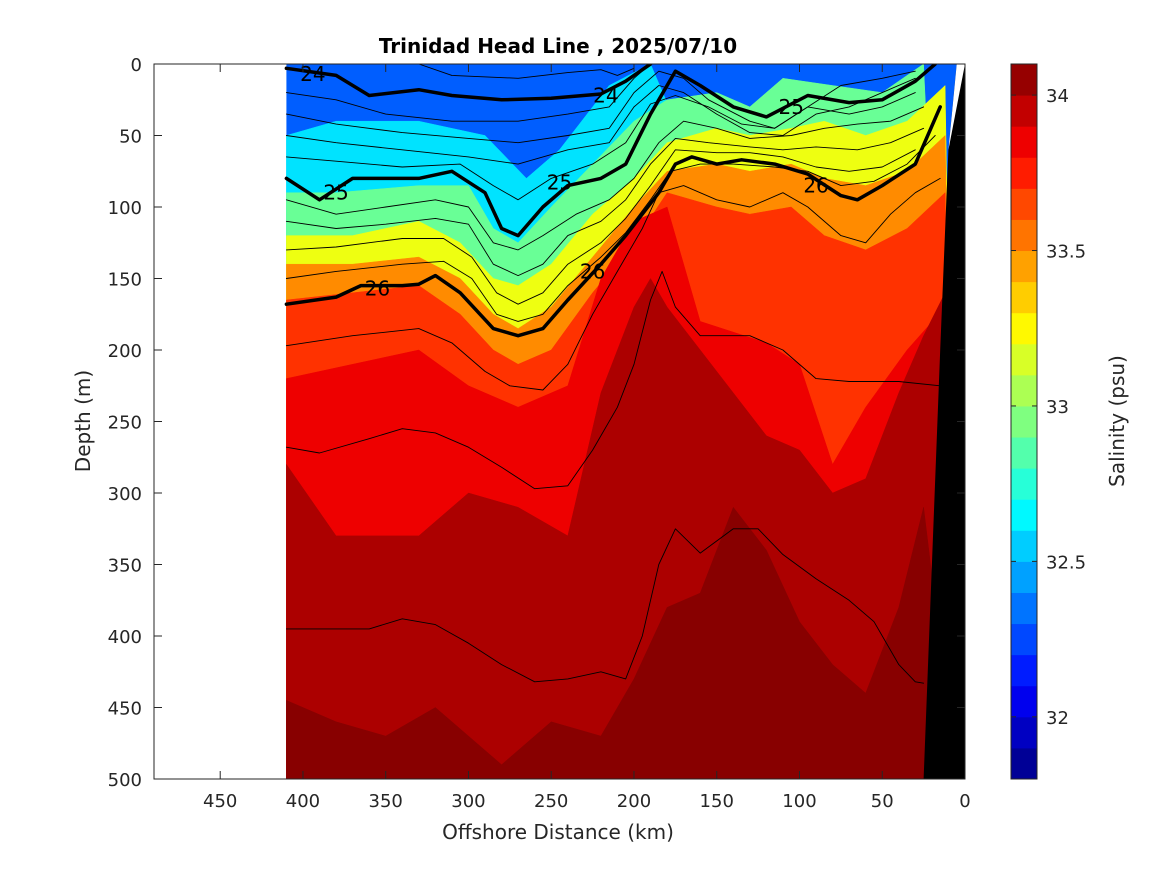 Image resolution: width=1167 pixels, height=875 pixels. Describe the element at coordinates (125, 566) in the screenshot. I see `y-tick-label-7: 350` at that location.